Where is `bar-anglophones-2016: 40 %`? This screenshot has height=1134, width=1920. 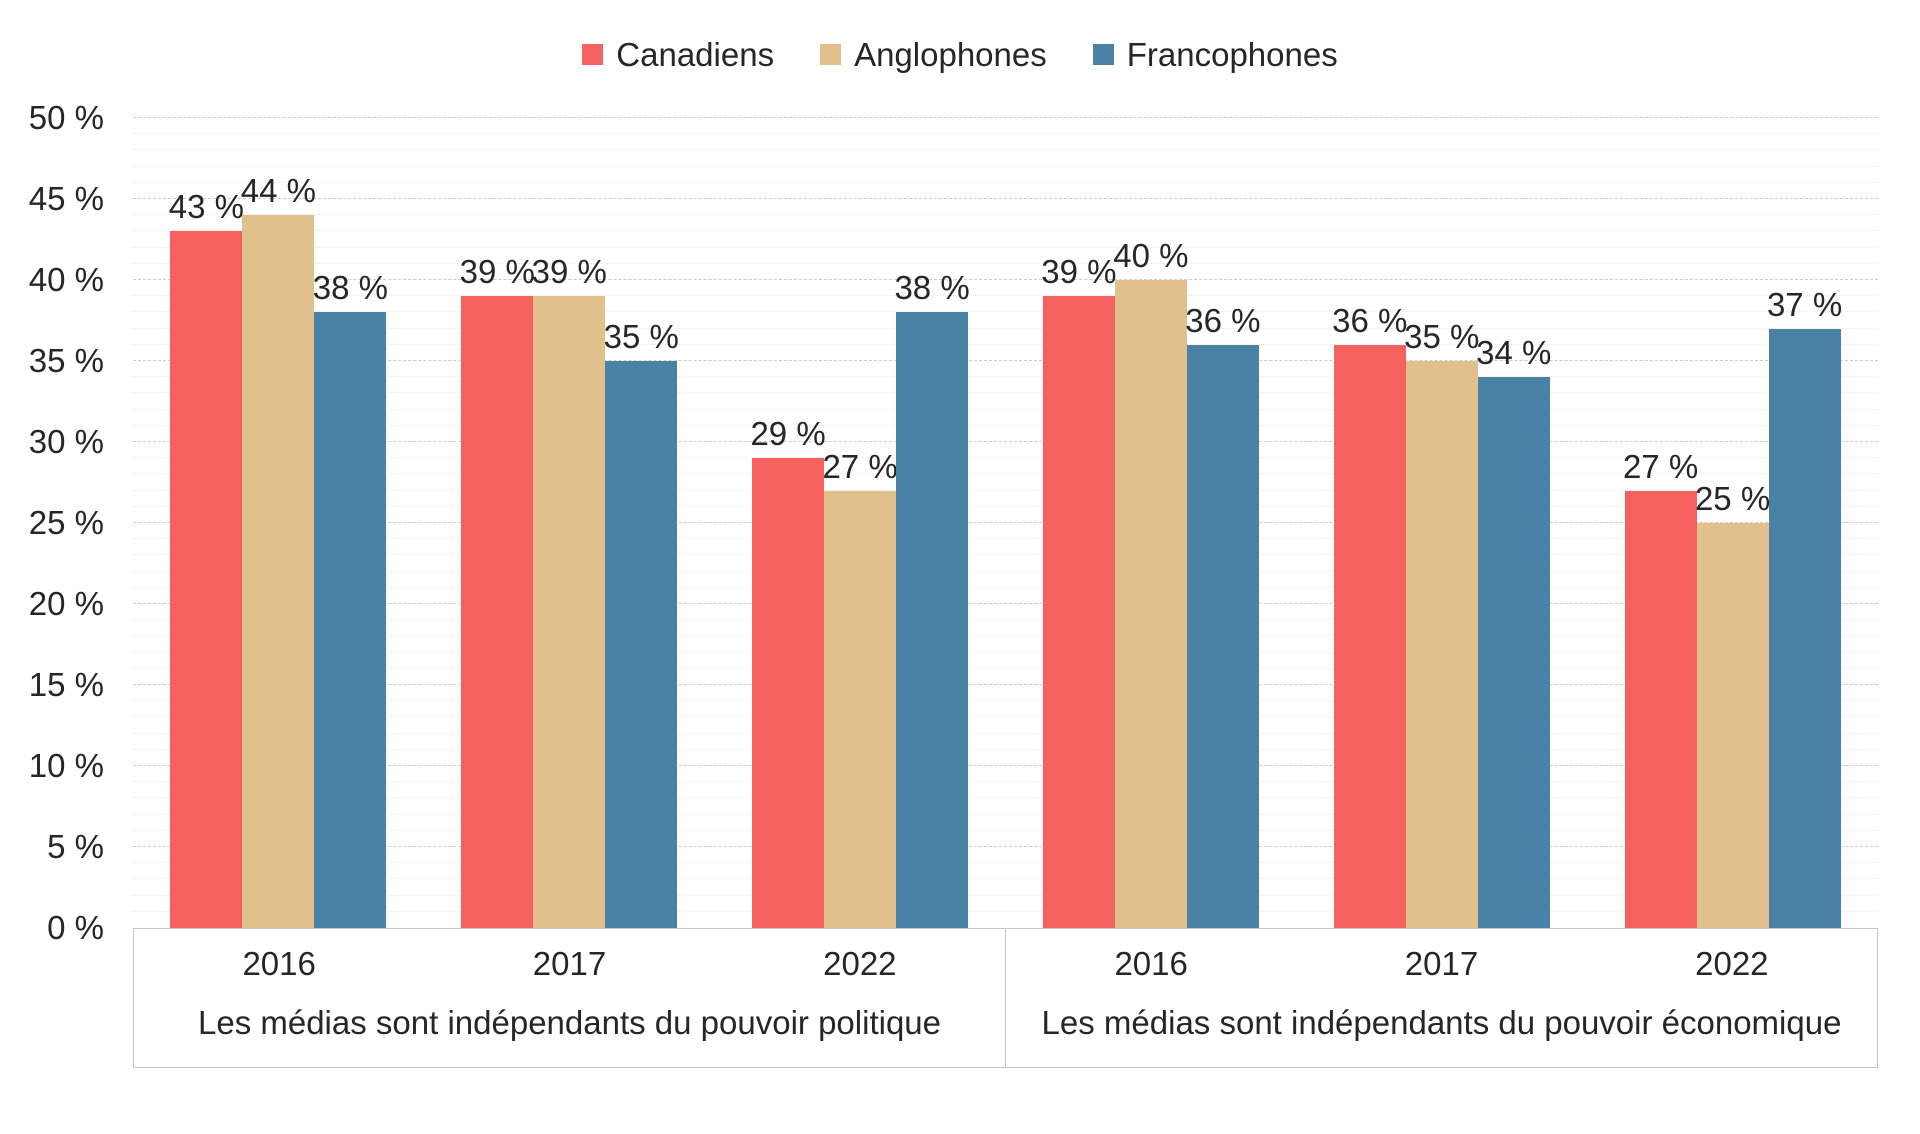
bar-anglophones-2016: 40 % is located at coordinates (1151, 582).